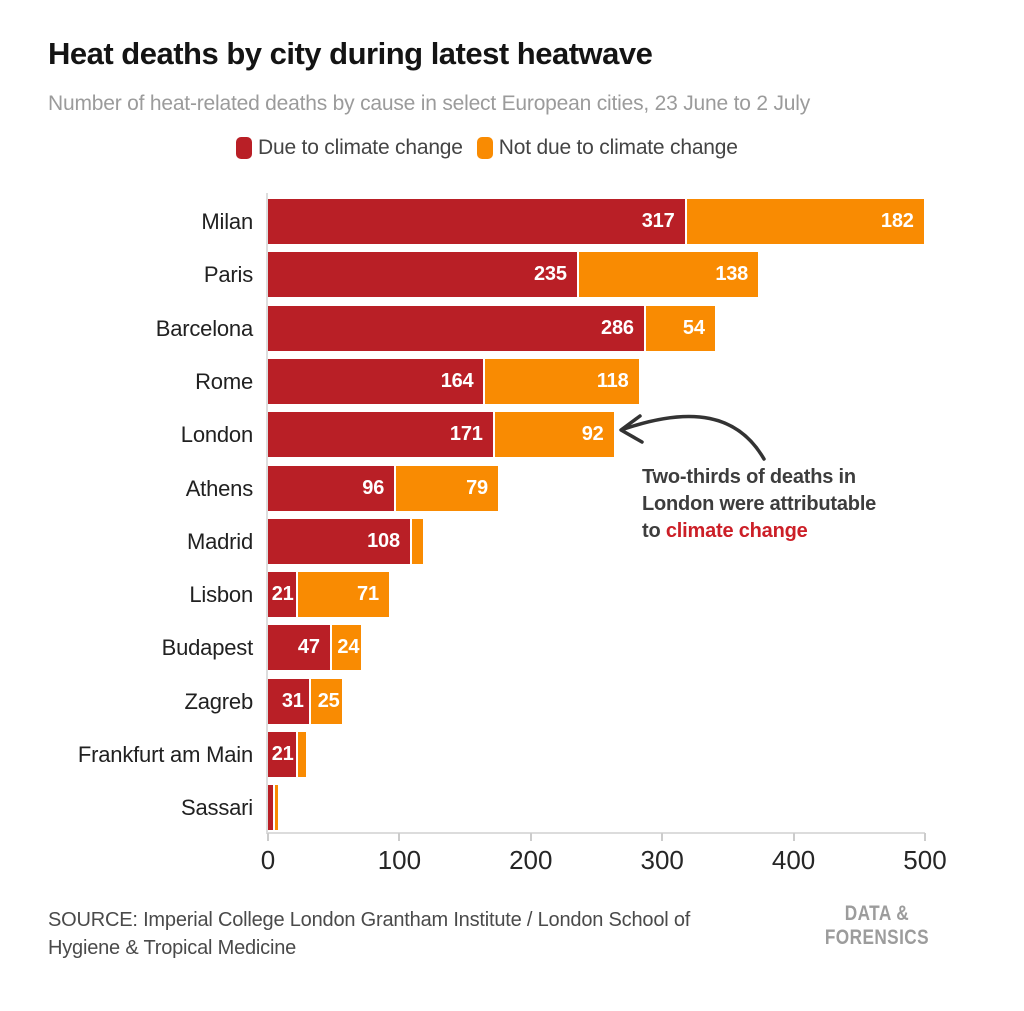 This screenshot has width=1024, height=1011. I want to click on bar-value-label: 171, so click(466, 434).